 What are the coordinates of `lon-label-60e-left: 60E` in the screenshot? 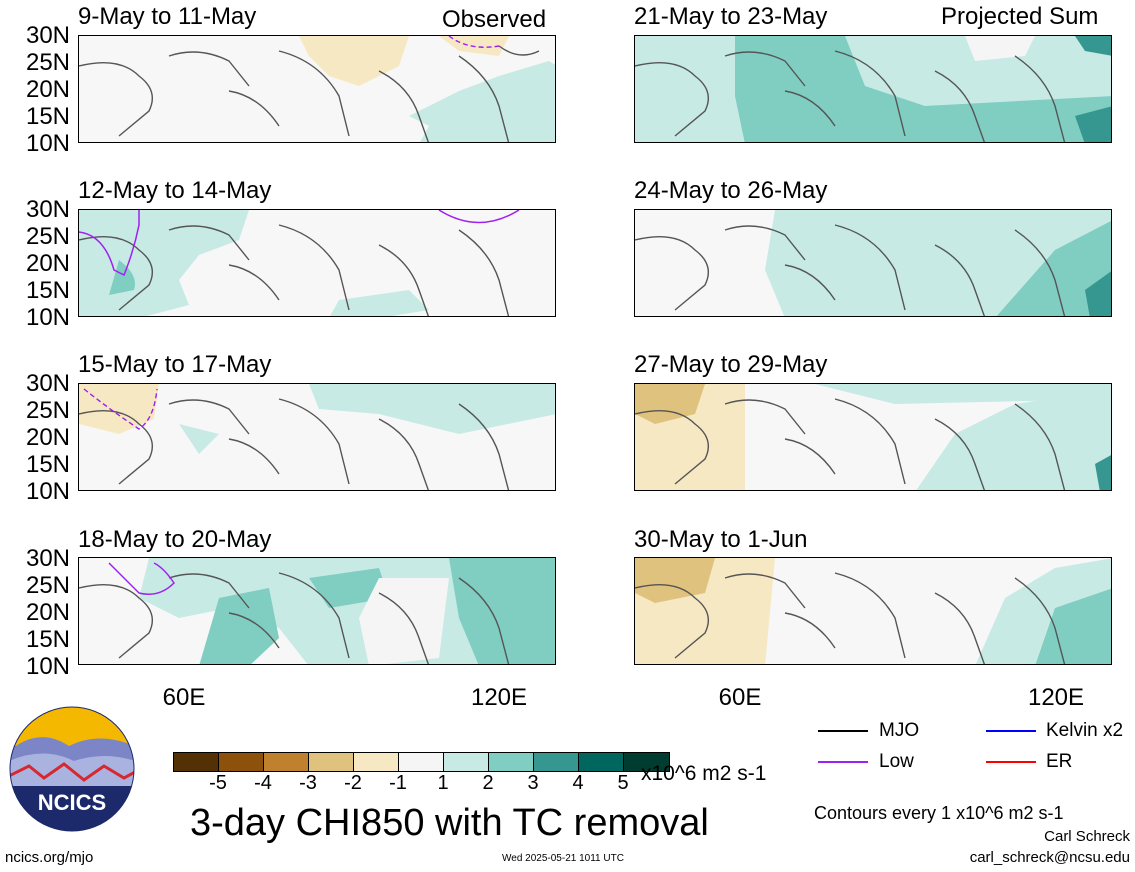 It's located at (184, 697).